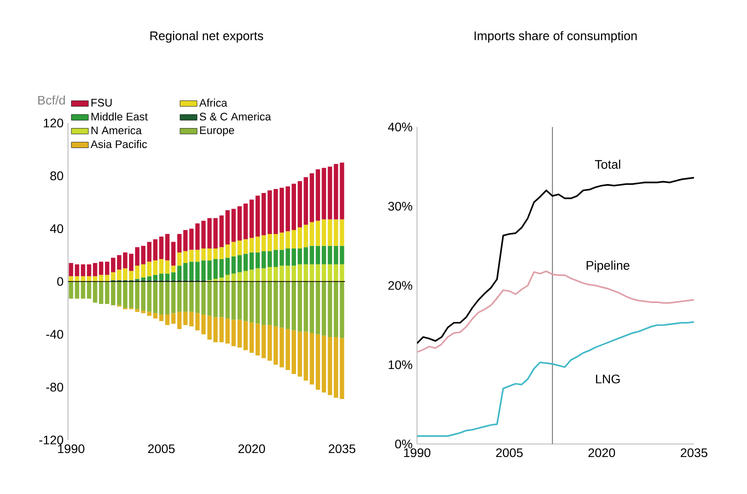 This screenshot has width=747, height=494. I want to click on y-tick-label: 30%, so click(400, 206).